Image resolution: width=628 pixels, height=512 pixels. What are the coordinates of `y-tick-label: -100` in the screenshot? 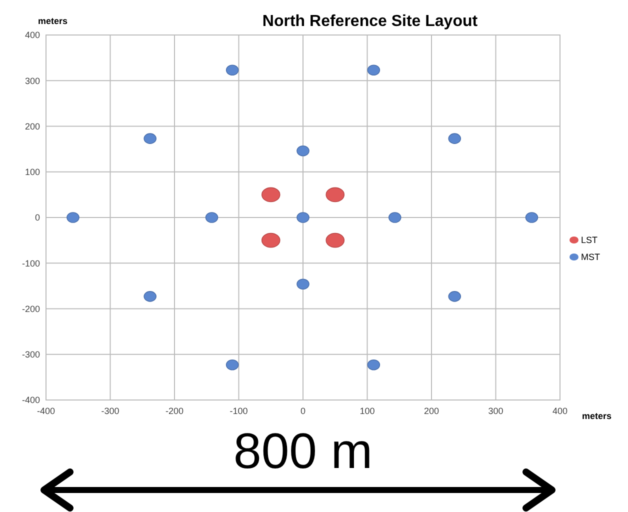 It's located at (31, 263).